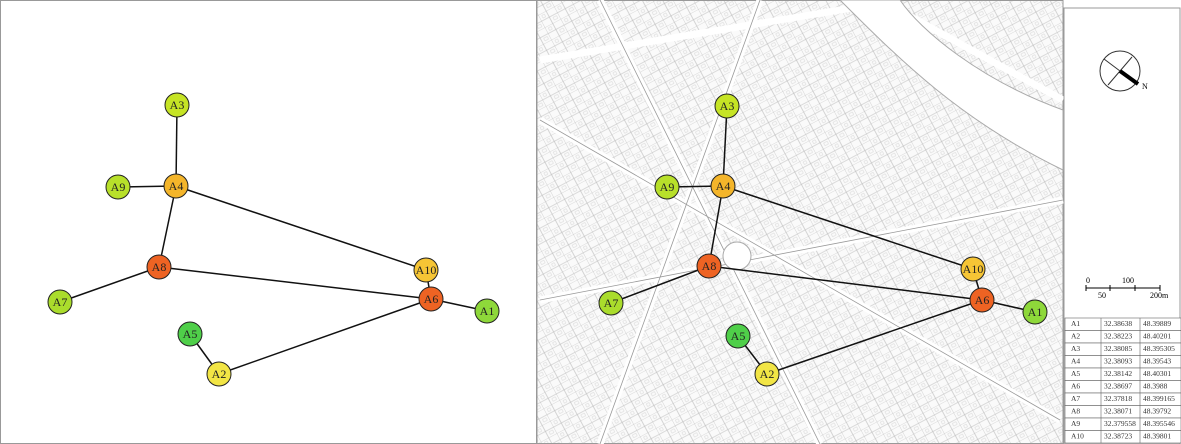 Image resolution: width=1181 pixels, height=444 pixels. I want to click on table-cell: 48.39889, so click(1157, 323).